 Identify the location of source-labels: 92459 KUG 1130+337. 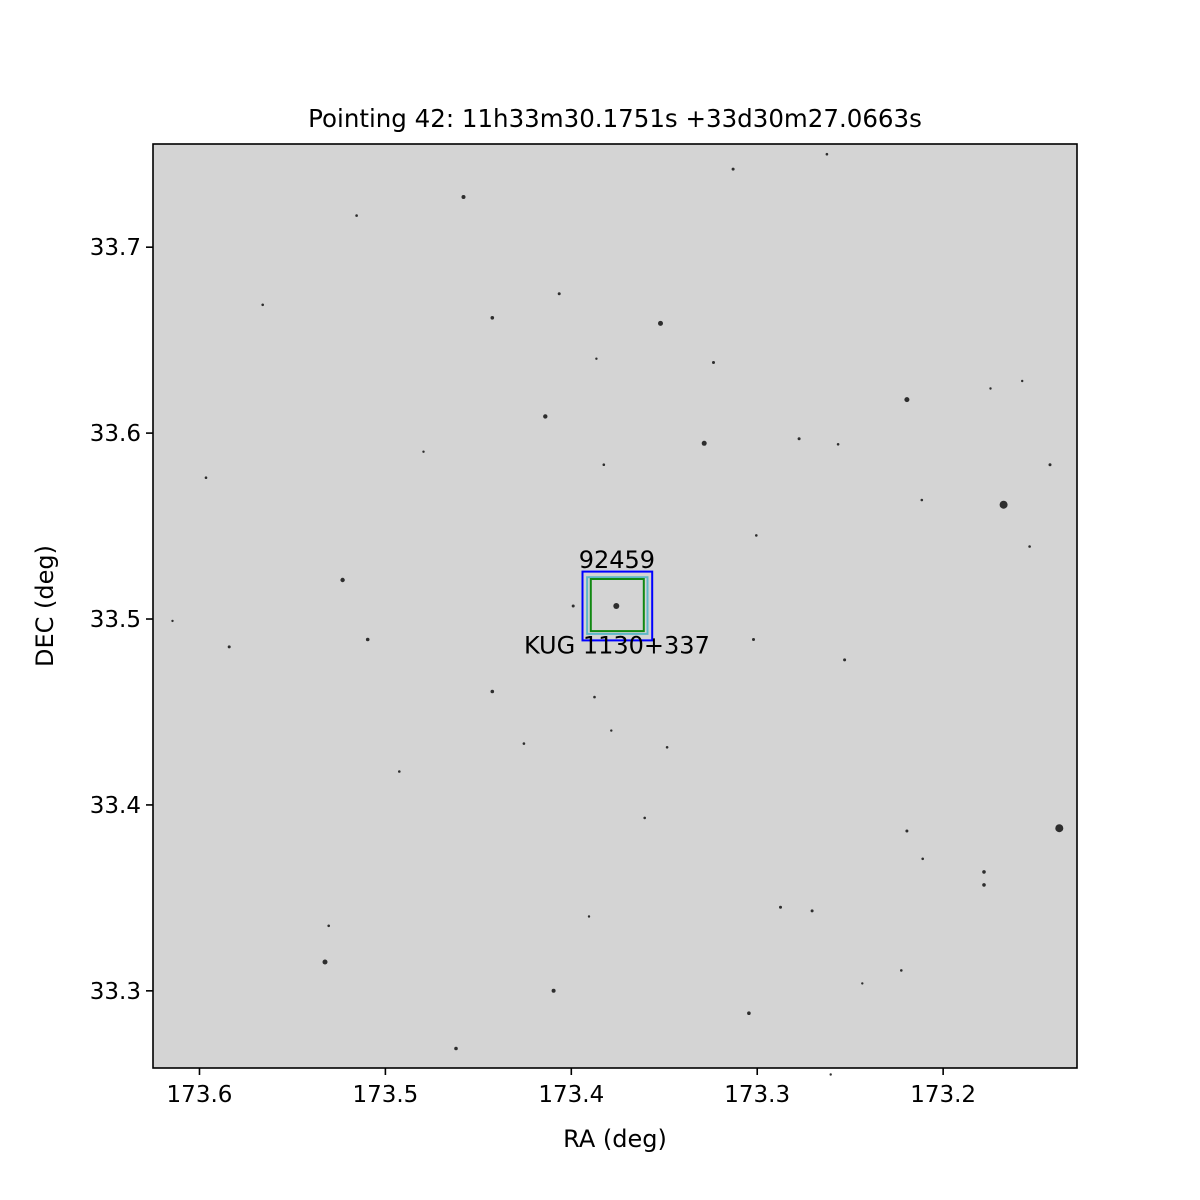
(617, 603).